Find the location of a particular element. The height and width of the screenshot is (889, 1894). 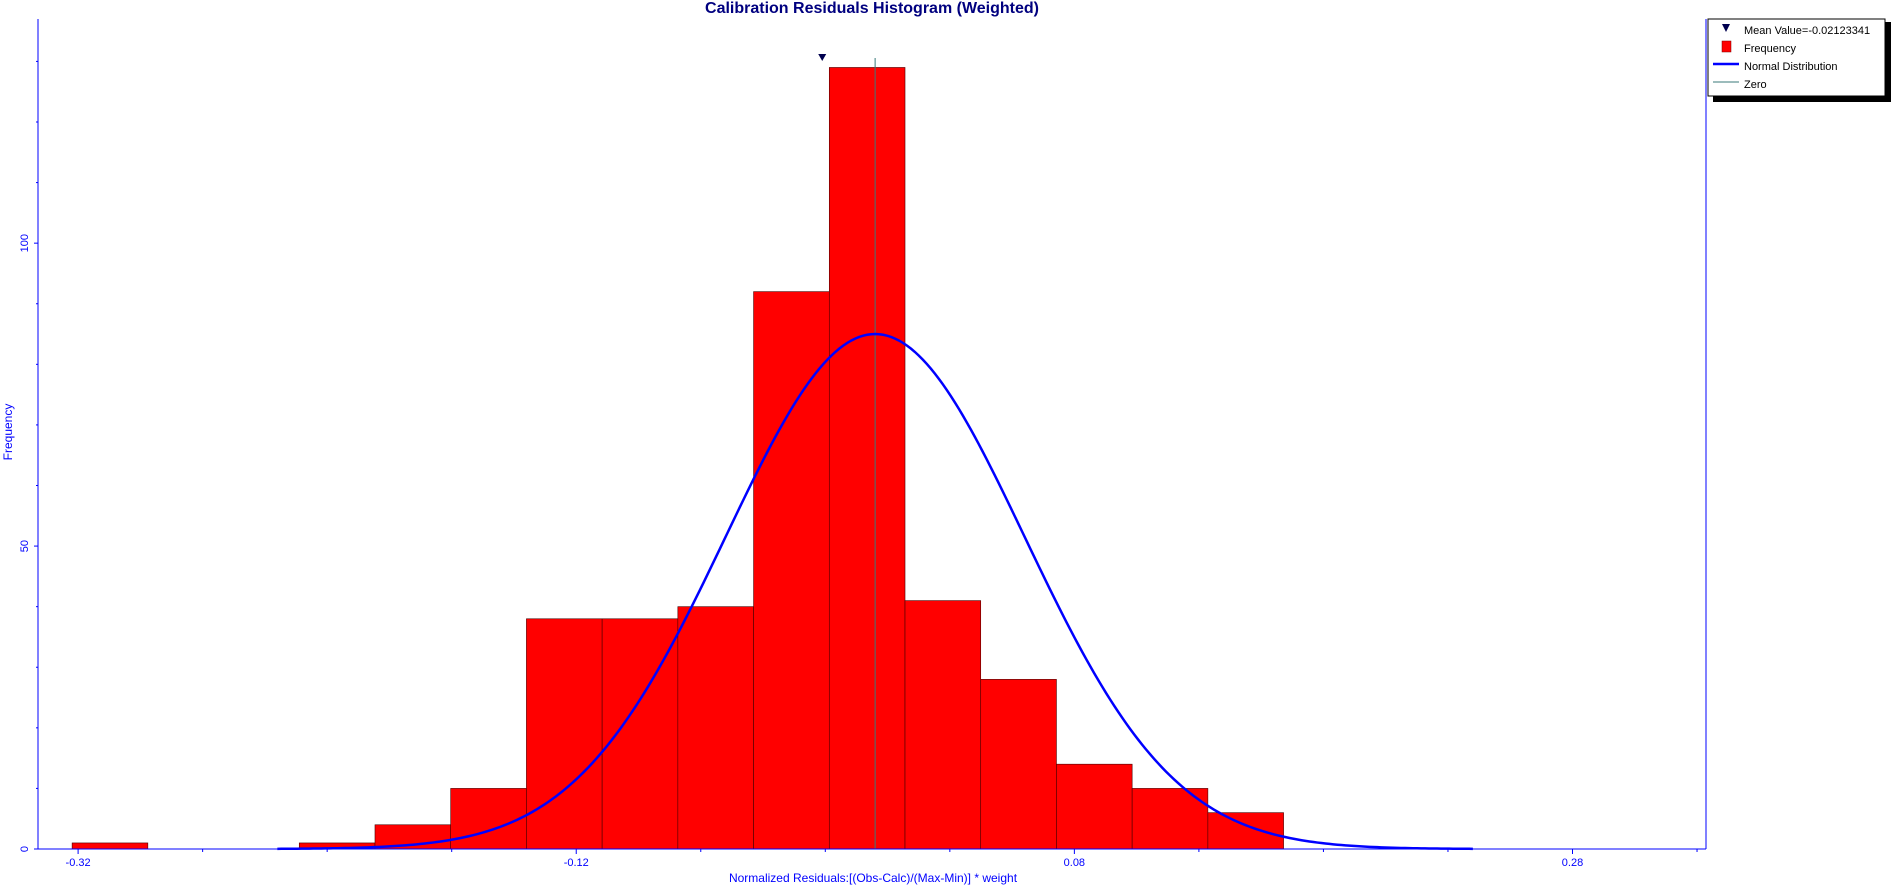

triangle-down-icon is located at coordinates (1726, 28).